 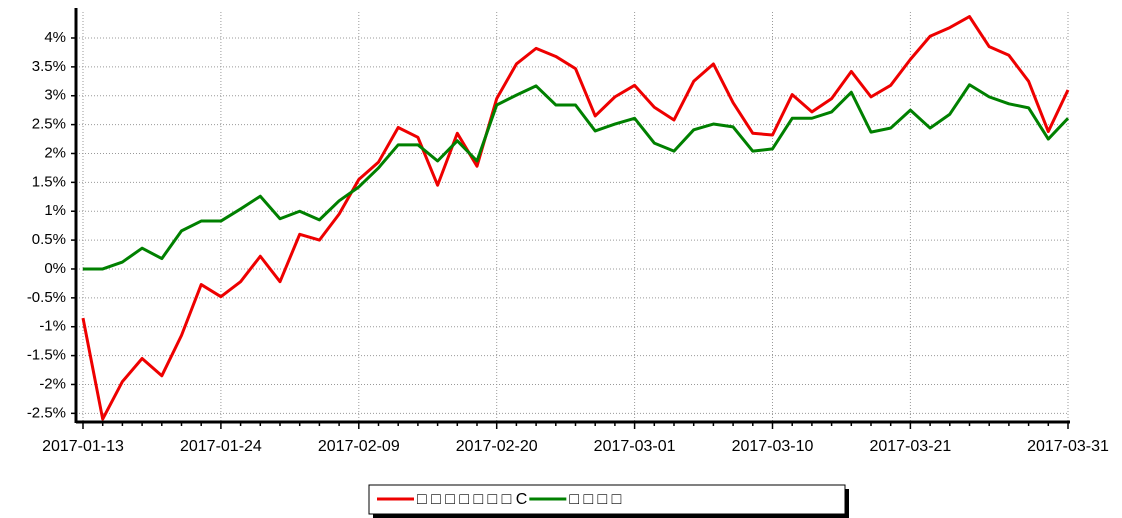 What do you see at coordinates (52, 383) in the screenshot?
I see `y-tick-label: -2%` at bounding box center [52, 383].